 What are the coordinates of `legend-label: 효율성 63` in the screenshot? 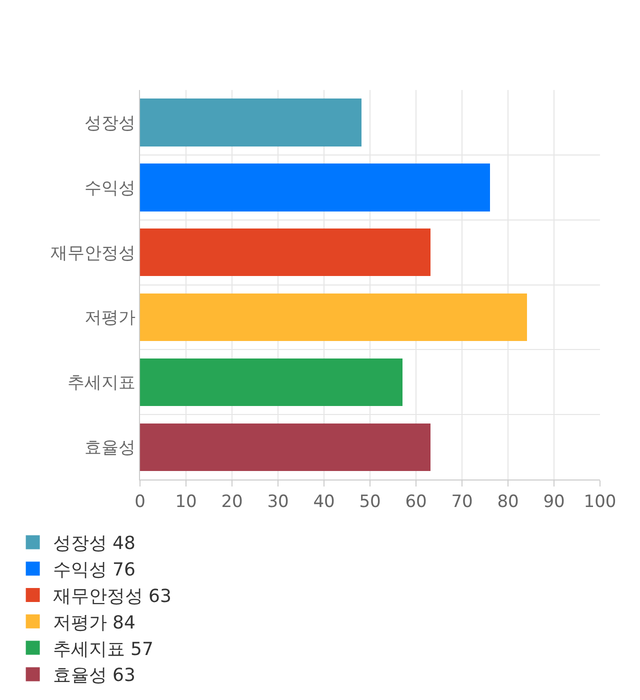 It's located at (94, 675).